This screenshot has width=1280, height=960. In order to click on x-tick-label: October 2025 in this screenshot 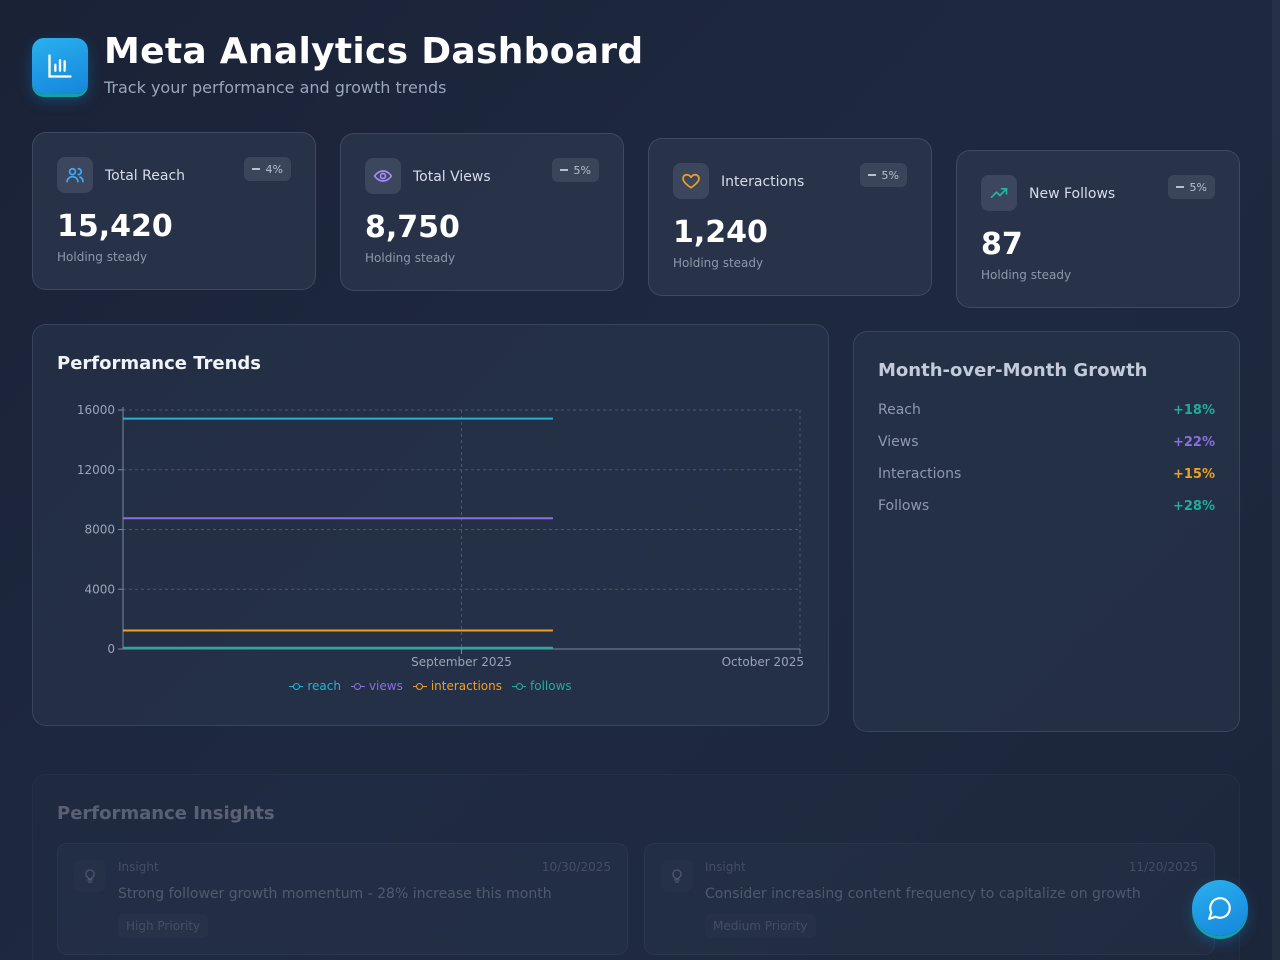, I will do `click(763, 662)`.